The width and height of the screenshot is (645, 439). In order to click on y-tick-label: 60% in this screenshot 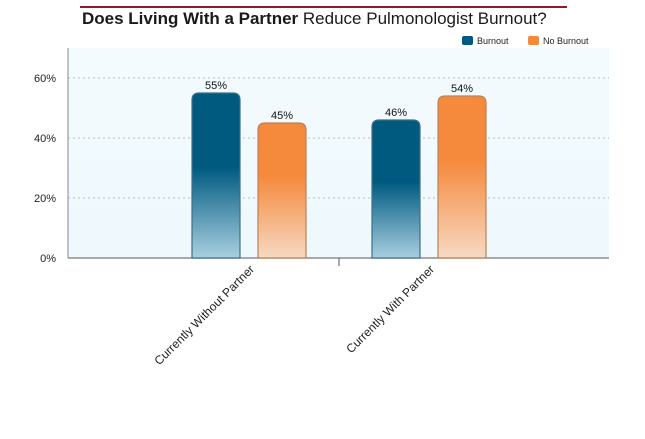, I will do `click(45, 79)`.